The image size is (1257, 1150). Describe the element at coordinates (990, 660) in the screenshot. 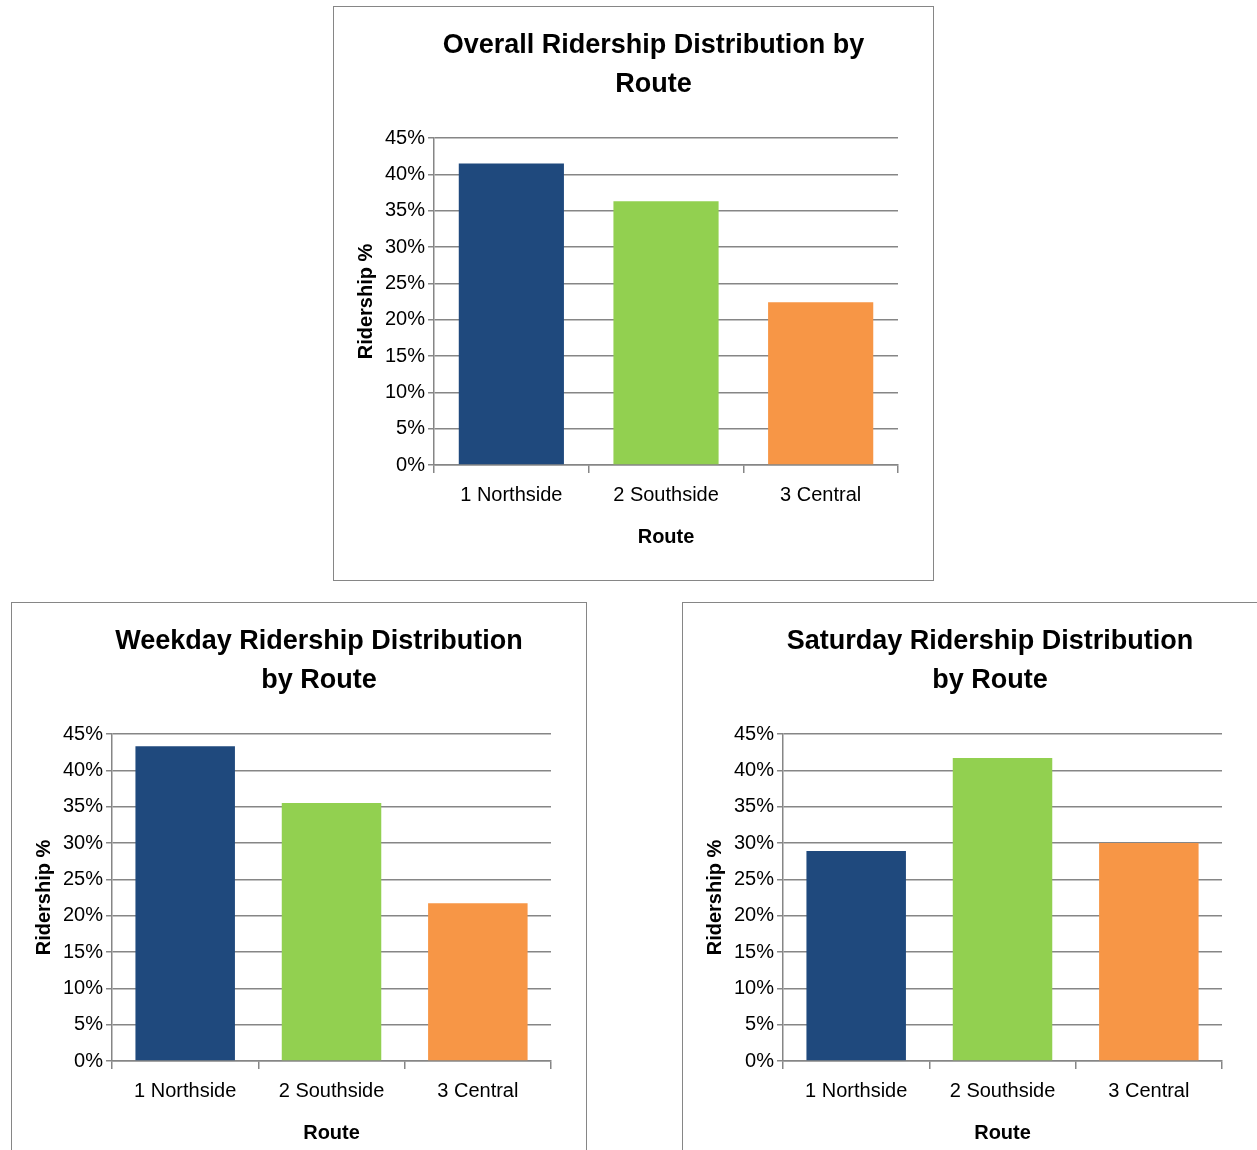

I see `chart-title: Saturday Ridership Distribution by Route` at that location.